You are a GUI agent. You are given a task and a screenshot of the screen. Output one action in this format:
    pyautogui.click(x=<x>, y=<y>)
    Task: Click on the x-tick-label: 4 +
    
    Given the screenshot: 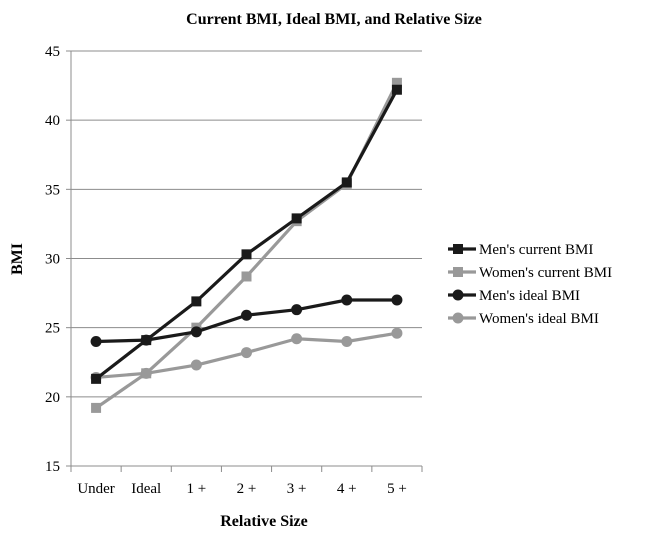 What is the action you would take?
    pyautogui.click(x=347, y=489)
    